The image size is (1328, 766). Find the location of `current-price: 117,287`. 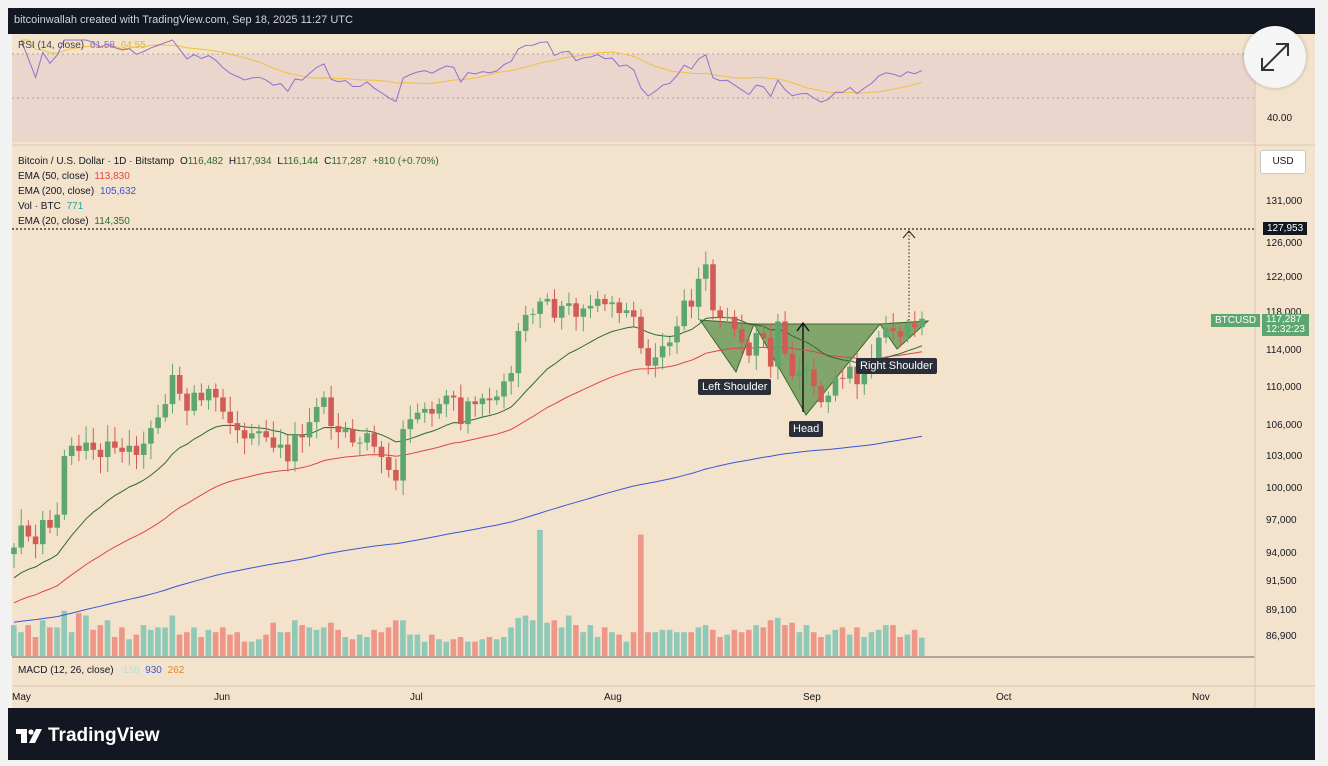

current-price: 117,287 is located at coordinates (1284, 319).